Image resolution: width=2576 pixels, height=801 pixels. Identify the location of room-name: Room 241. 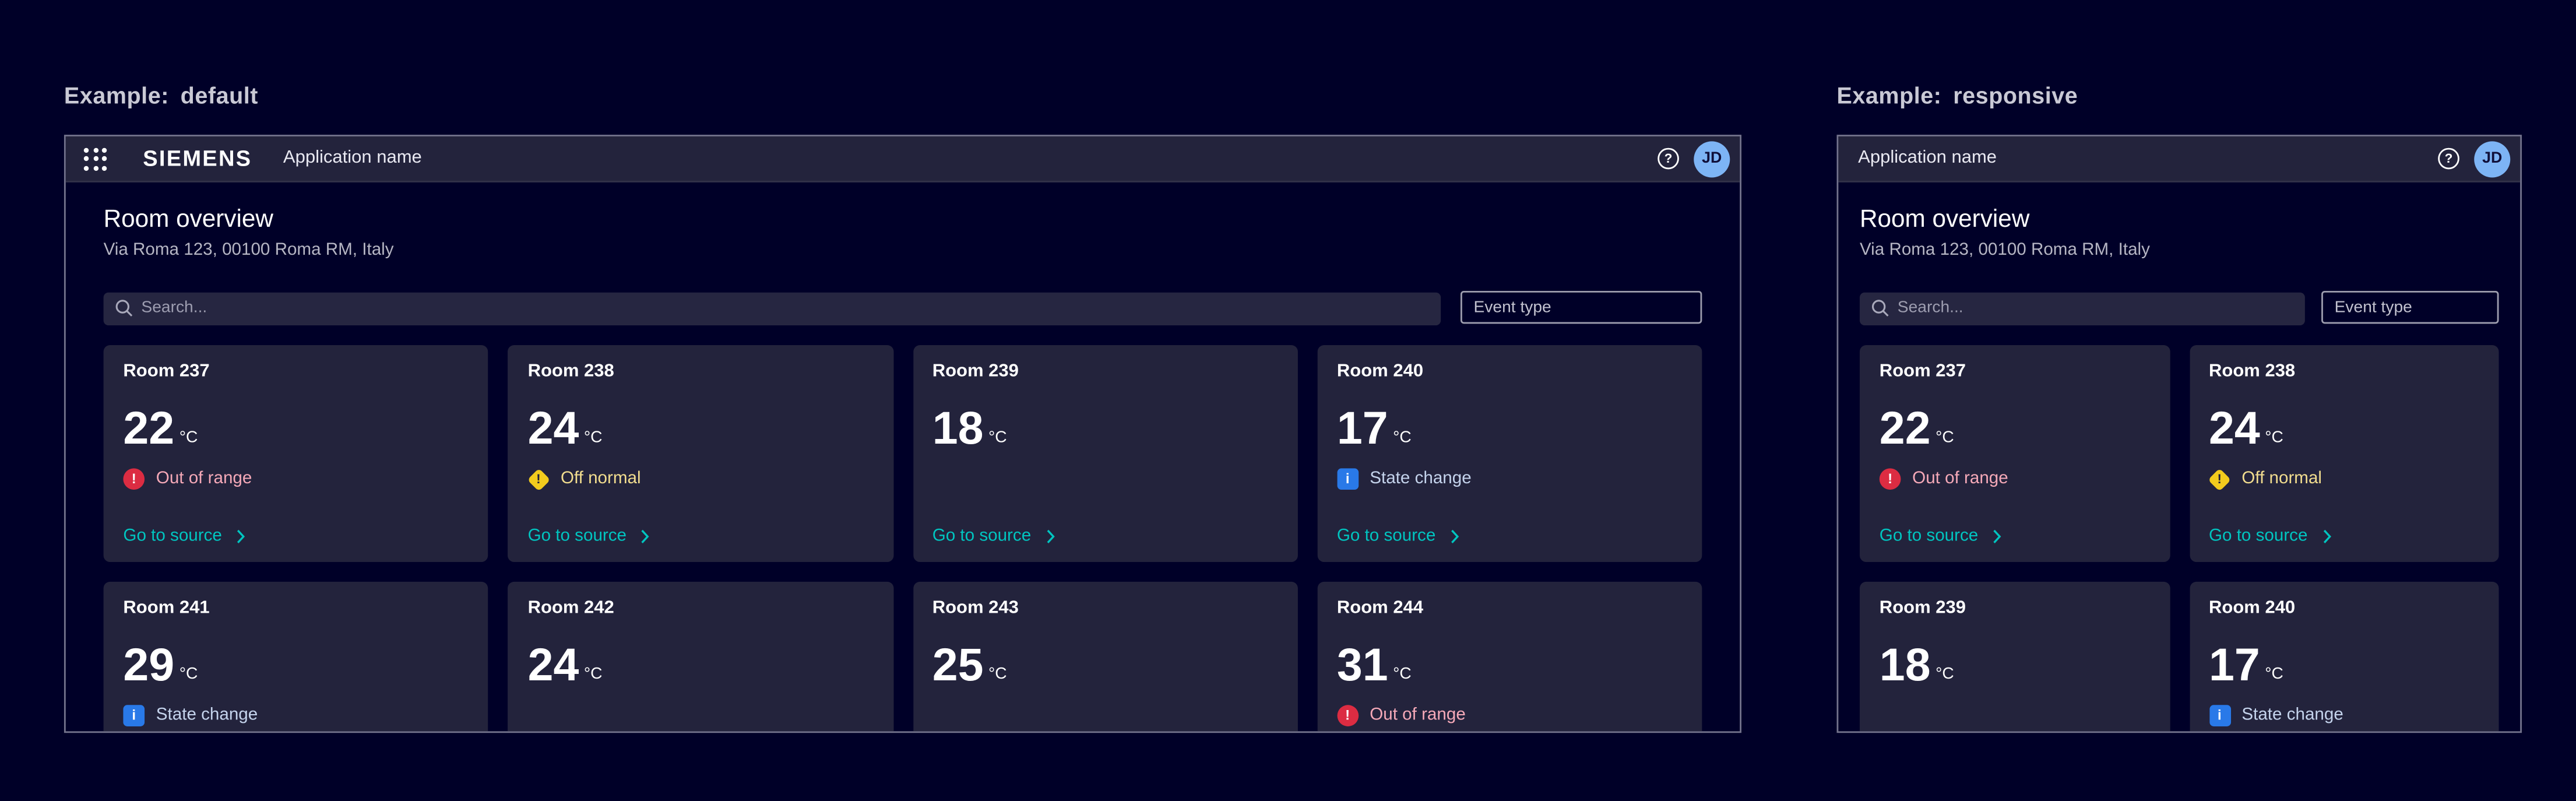
(167, 608).